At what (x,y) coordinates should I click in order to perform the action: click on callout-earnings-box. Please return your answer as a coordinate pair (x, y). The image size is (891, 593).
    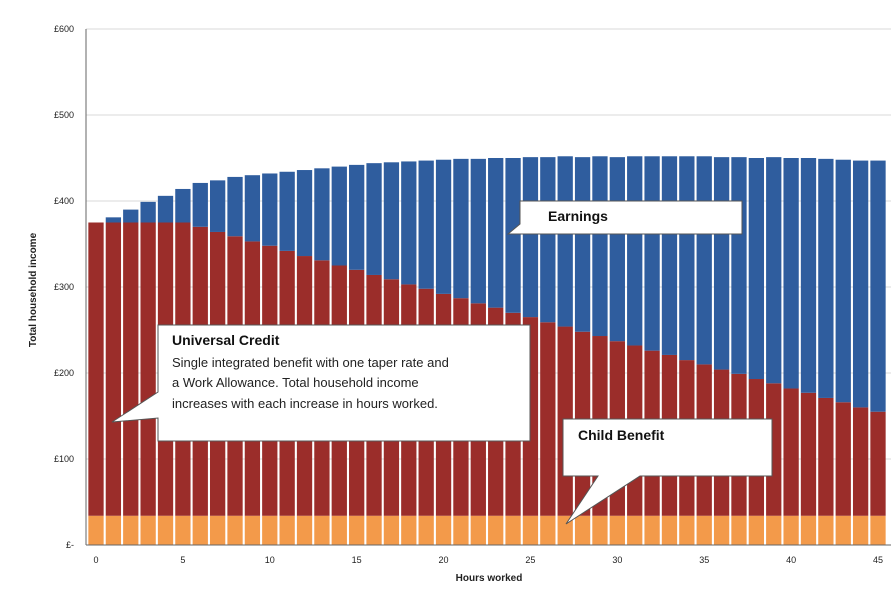
    Looking at the image, I should click on (624, 217).